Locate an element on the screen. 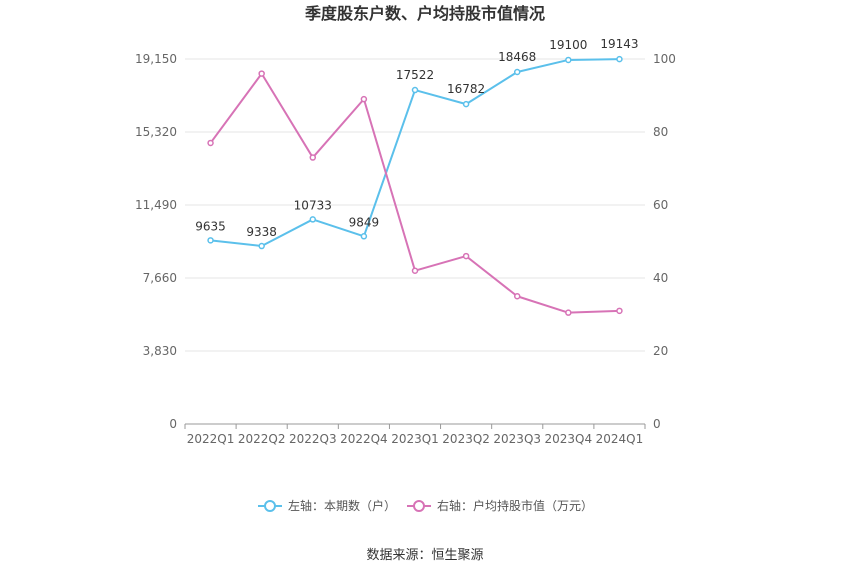  left-axis-tick-label: 3,830 is located at coordinates (160, 351).